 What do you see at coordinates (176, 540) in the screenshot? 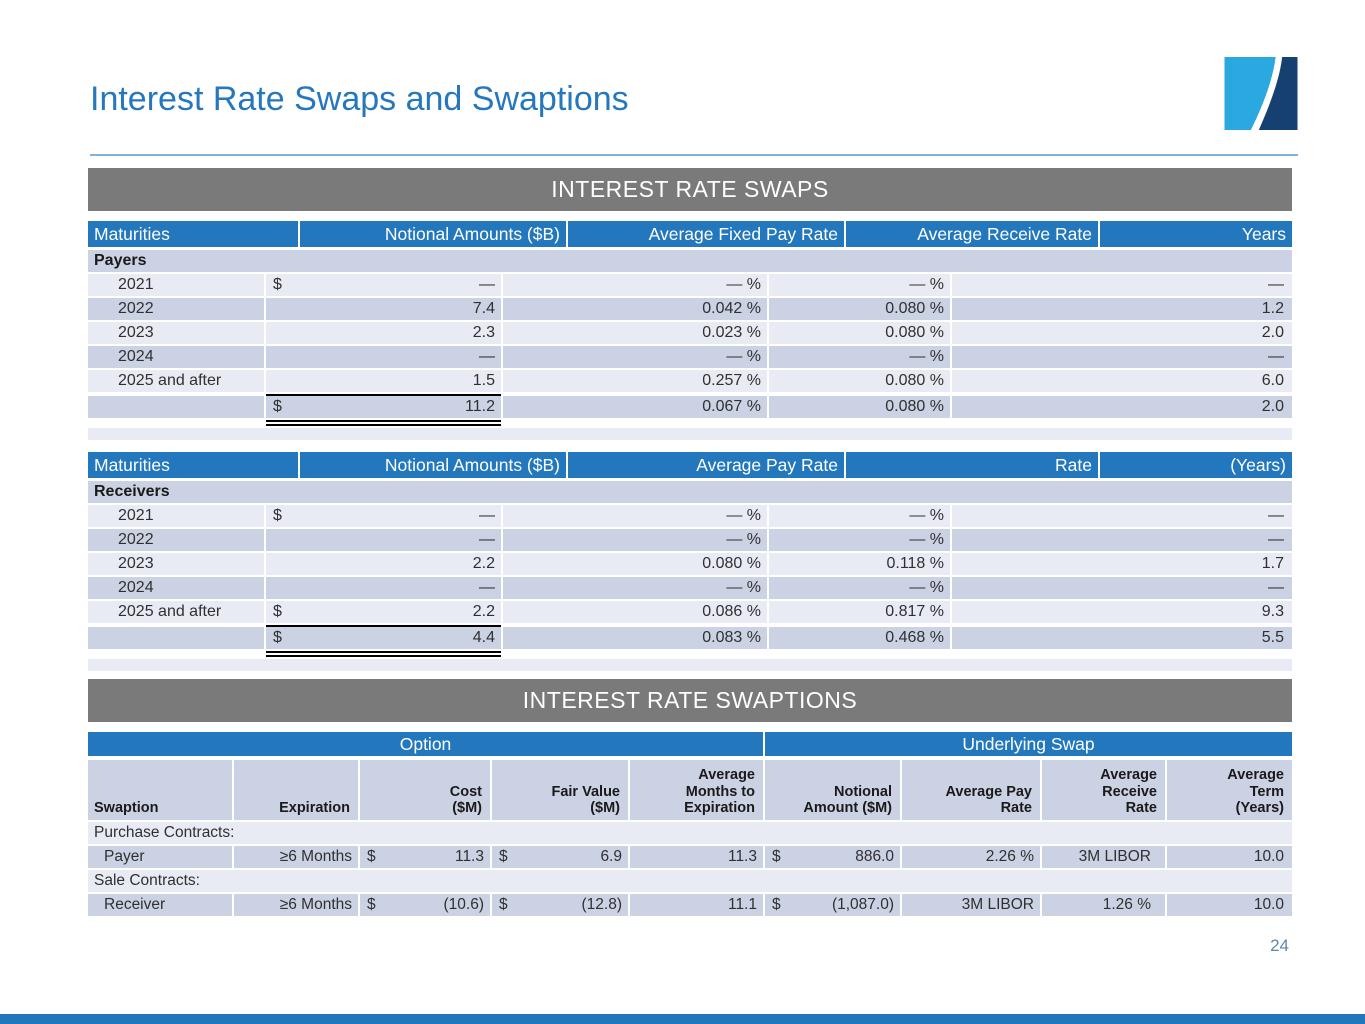
I see `maturity-cell: 2022` at bounding box center [176, 540].